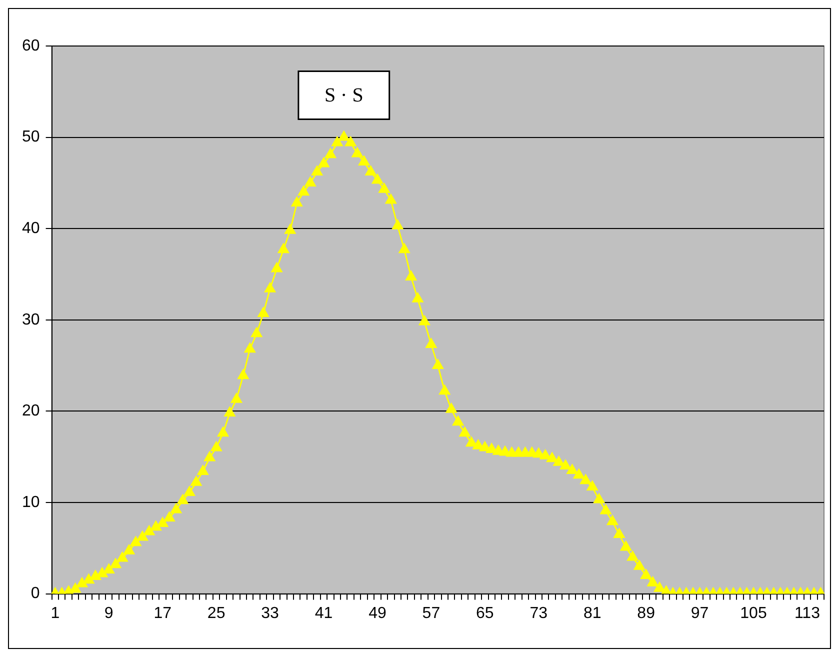  Describe the element at coordinates (216, 613) in the screenshot. I see `x-tick-label: 25` at that location.